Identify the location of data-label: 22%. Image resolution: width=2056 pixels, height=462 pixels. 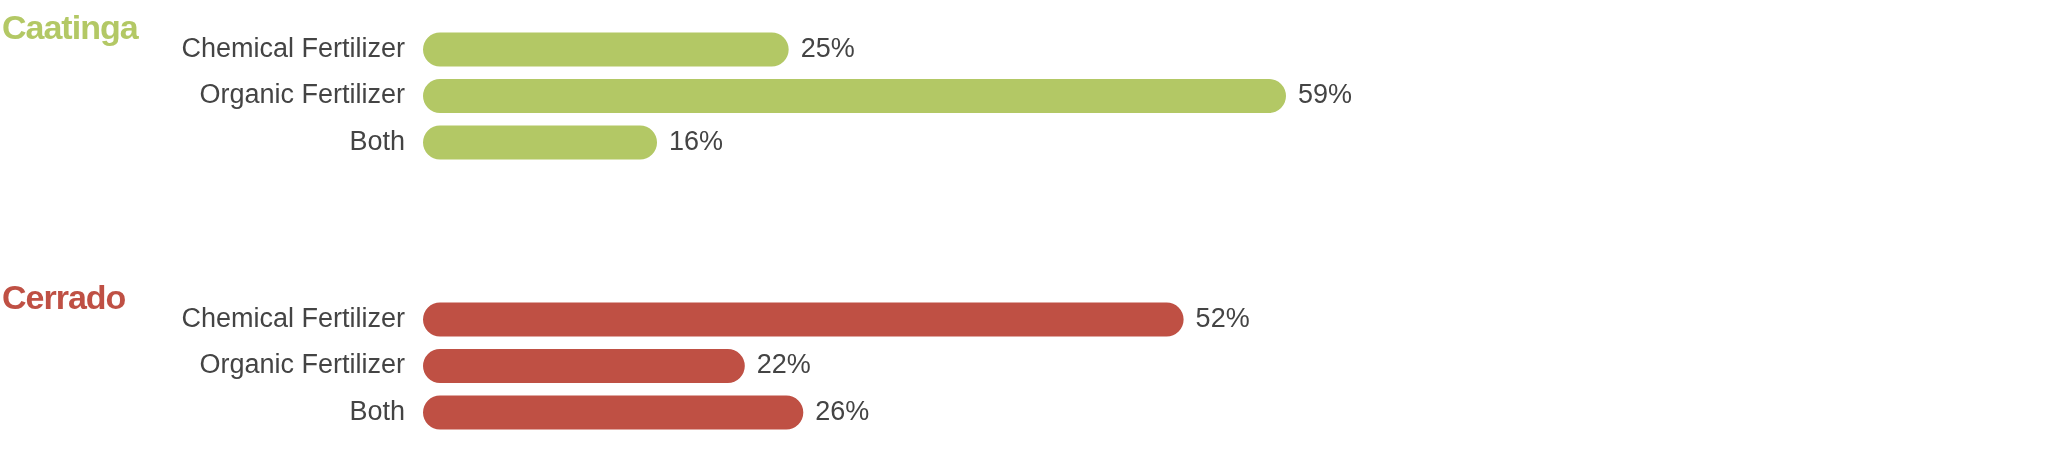
(783, 364).